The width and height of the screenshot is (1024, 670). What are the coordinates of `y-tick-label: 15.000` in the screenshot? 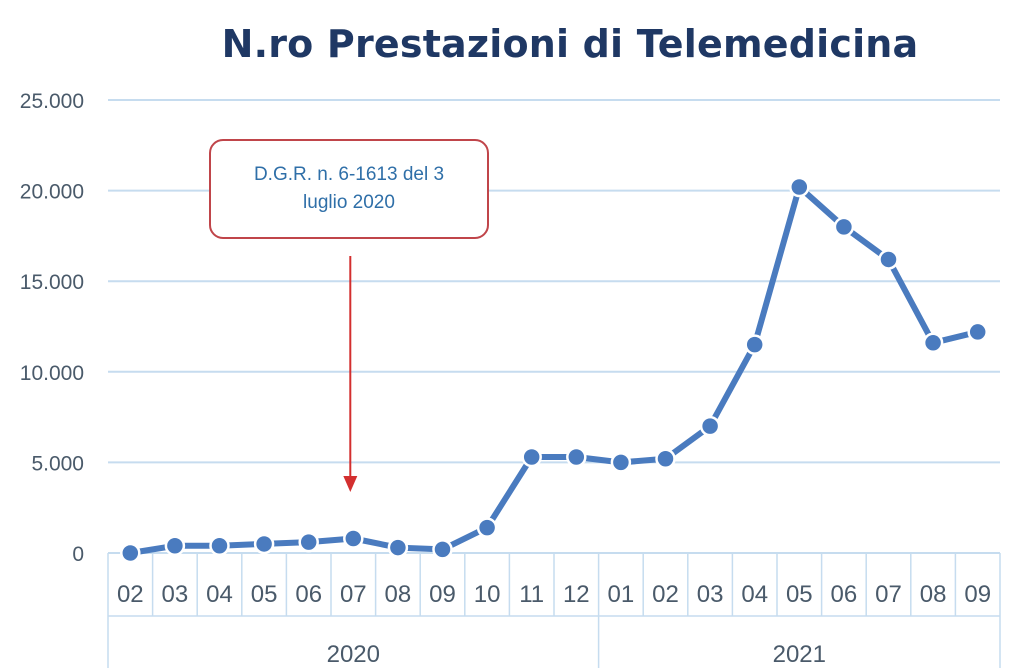 It's located at (52, 282).